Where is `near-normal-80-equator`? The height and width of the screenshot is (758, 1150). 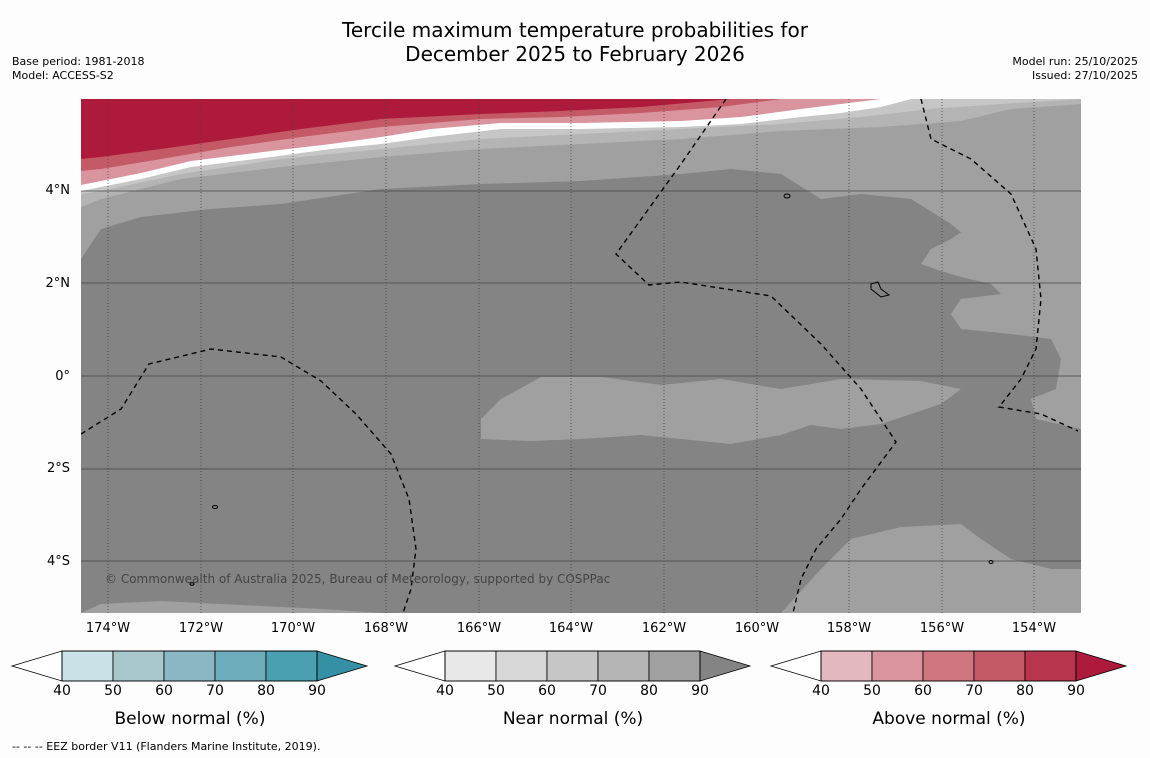
near-normal-80-equator is located at coordinates (721, 410).